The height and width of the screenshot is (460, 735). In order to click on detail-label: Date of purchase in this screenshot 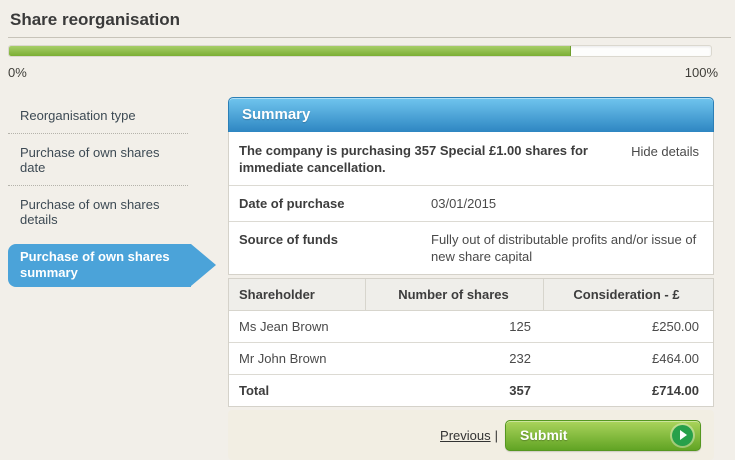, I will do `click(292, 203)`.